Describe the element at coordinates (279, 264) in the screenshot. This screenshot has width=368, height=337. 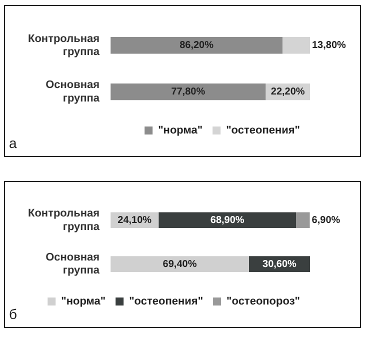
I see `data-label: 30,60%` at that location.